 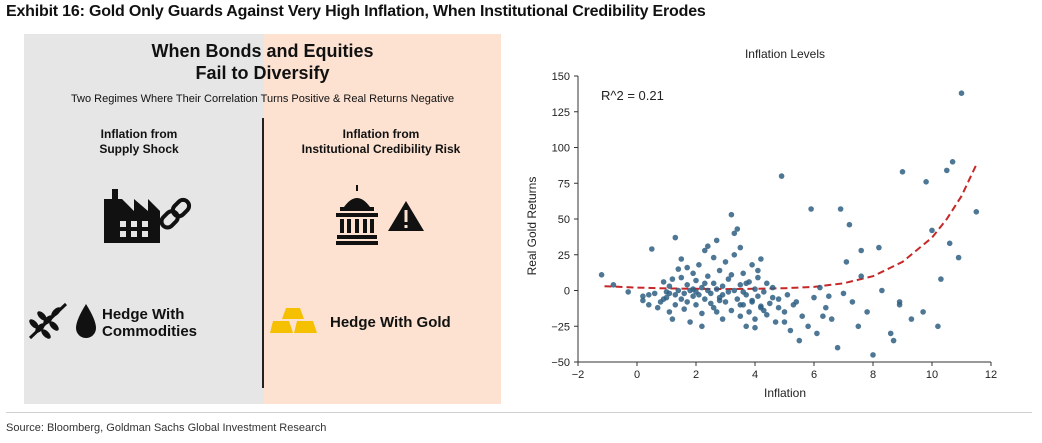 I want to click on x-tick-label: 8, so click(x=873, y=375).